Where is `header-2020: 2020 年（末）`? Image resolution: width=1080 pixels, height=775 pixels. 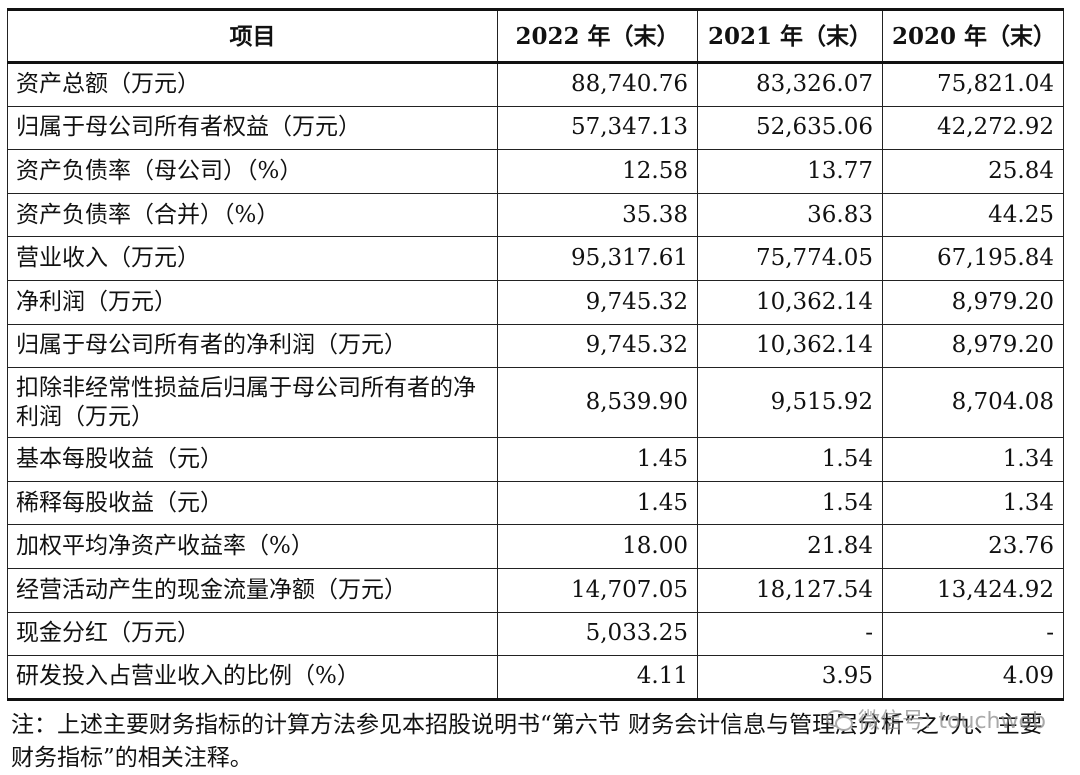 header-2020: 2020 年（末） is located at coordinates (973, 36).